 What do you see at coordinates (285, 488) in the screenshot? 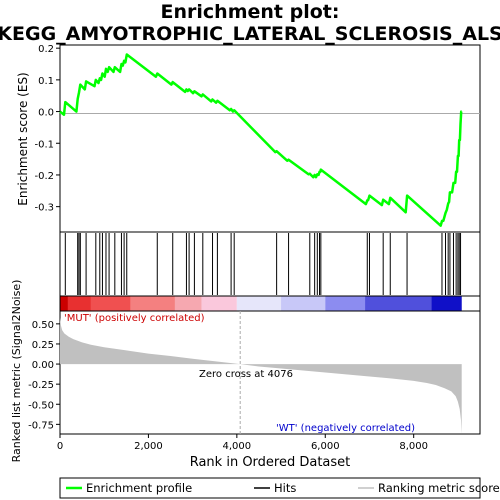
I see `legend-label: Hits` at bounding box center [285, 488].